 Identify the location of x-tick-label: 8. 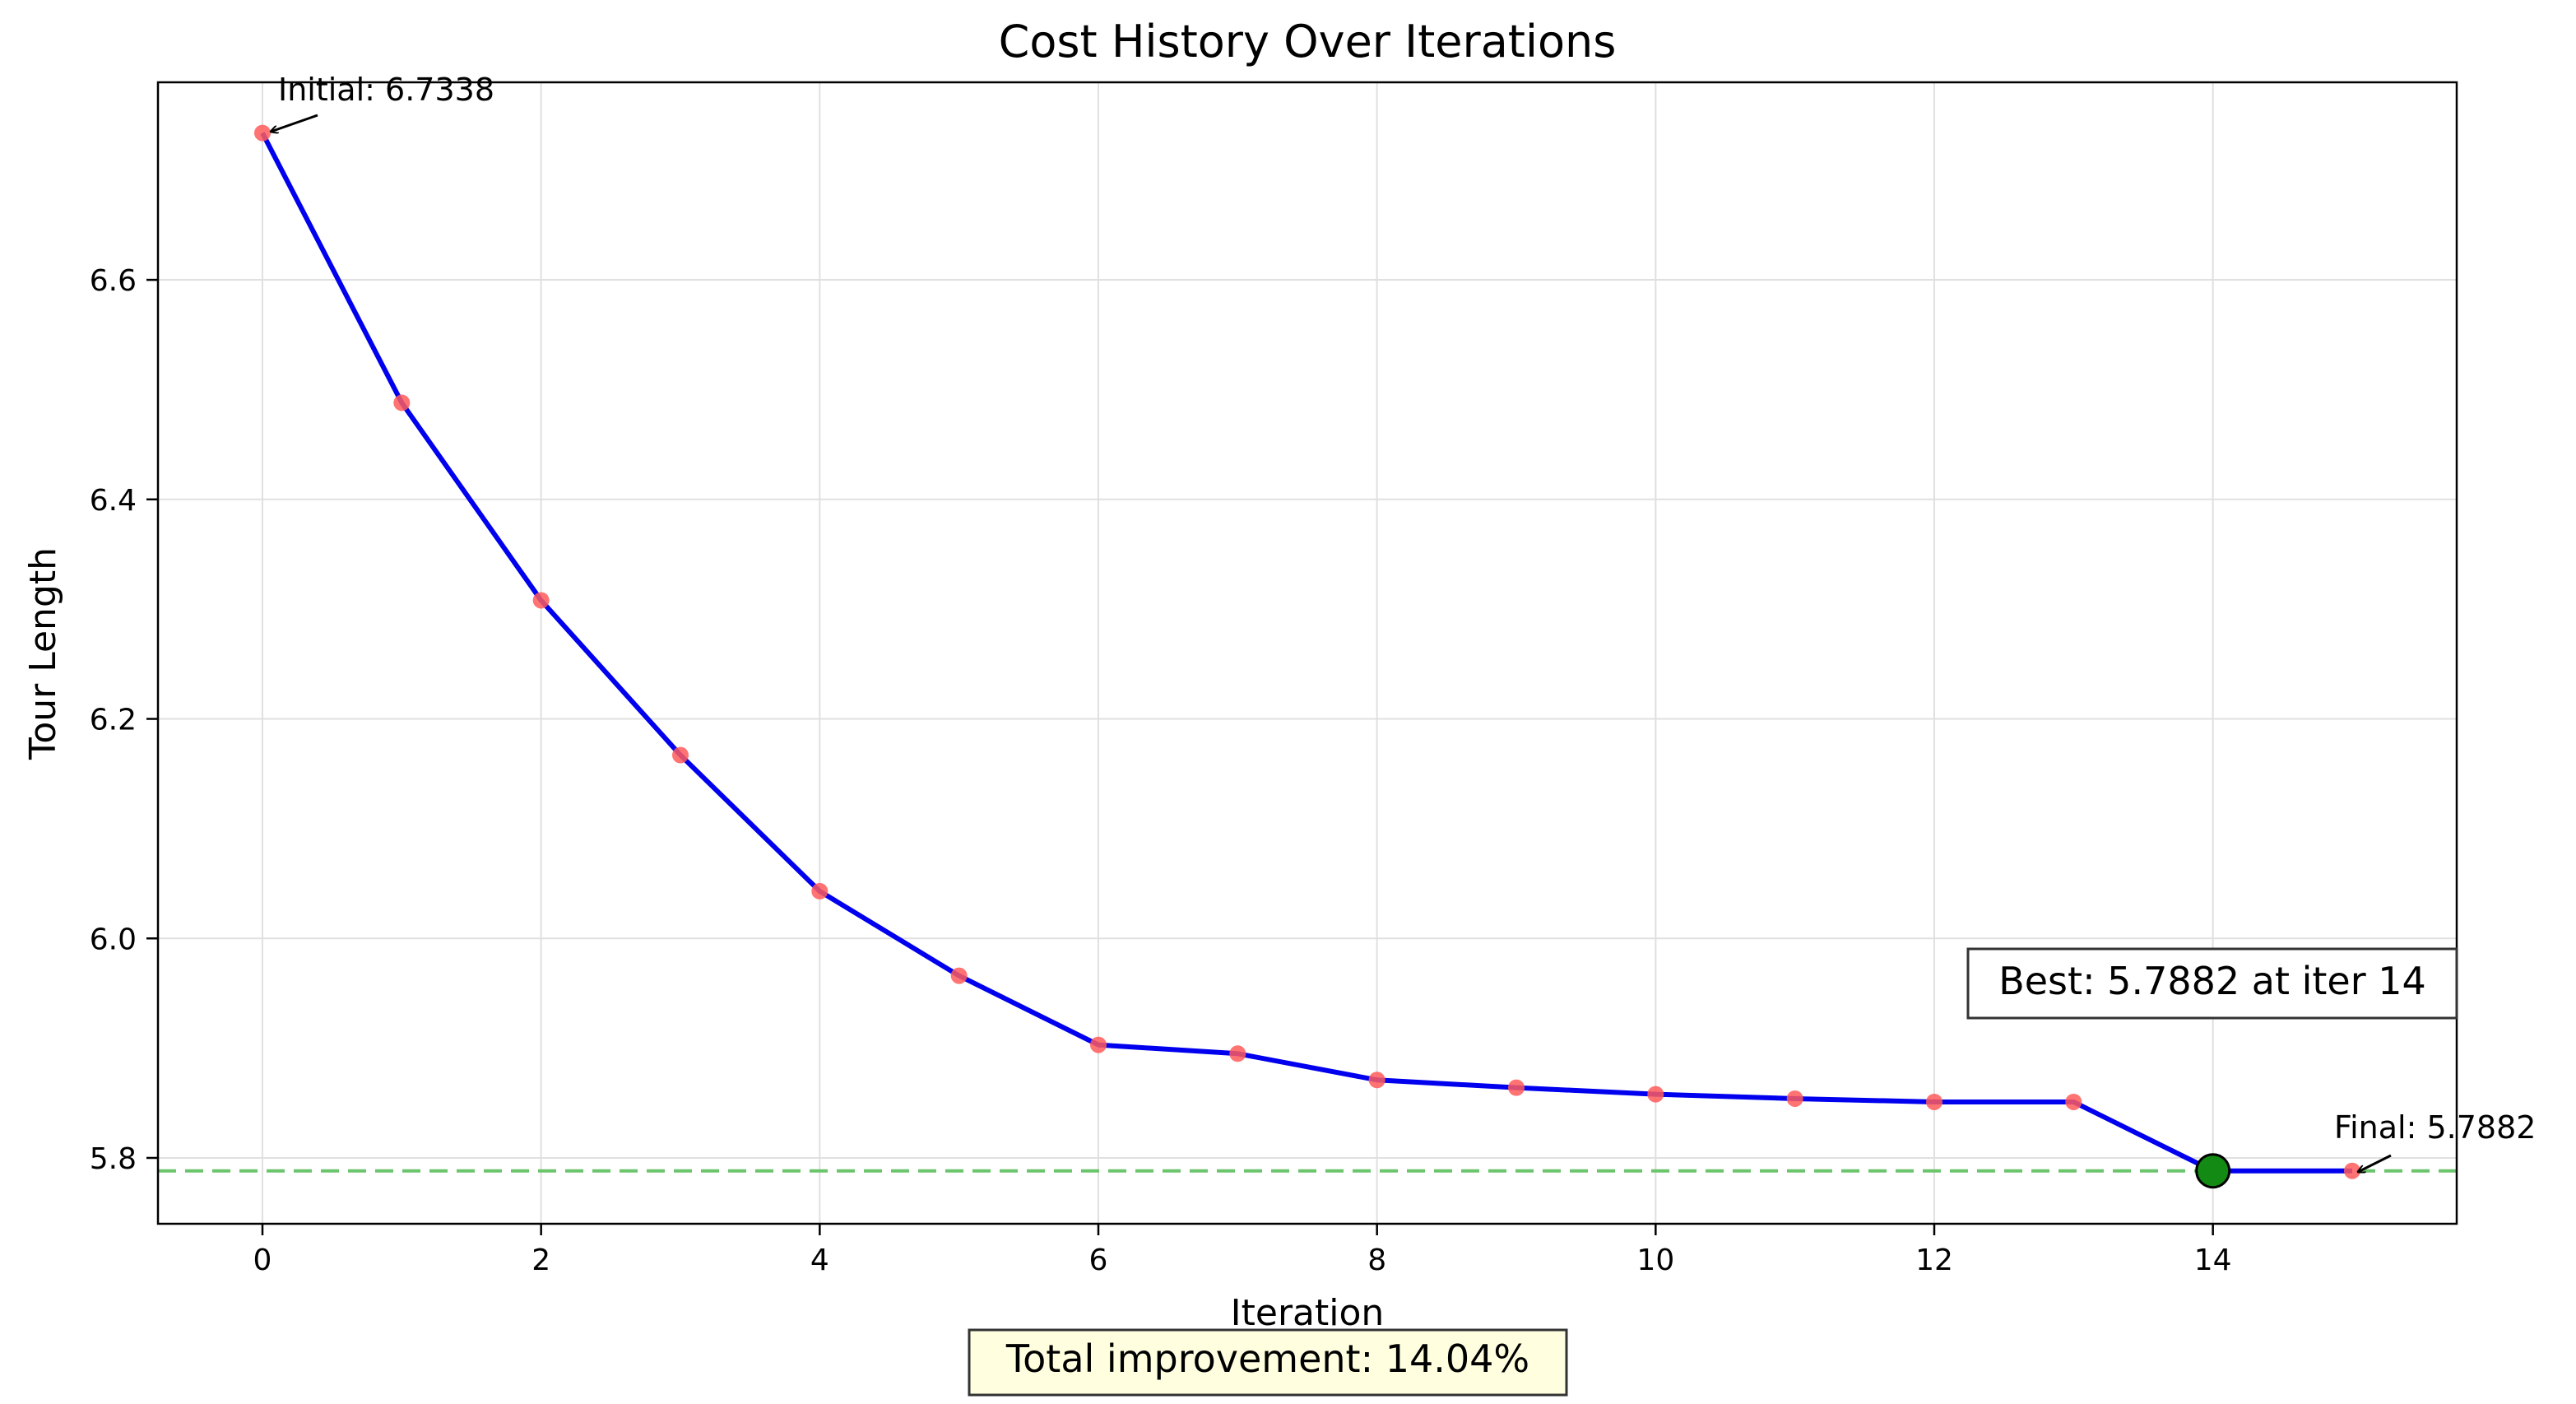
(1376, 1260).